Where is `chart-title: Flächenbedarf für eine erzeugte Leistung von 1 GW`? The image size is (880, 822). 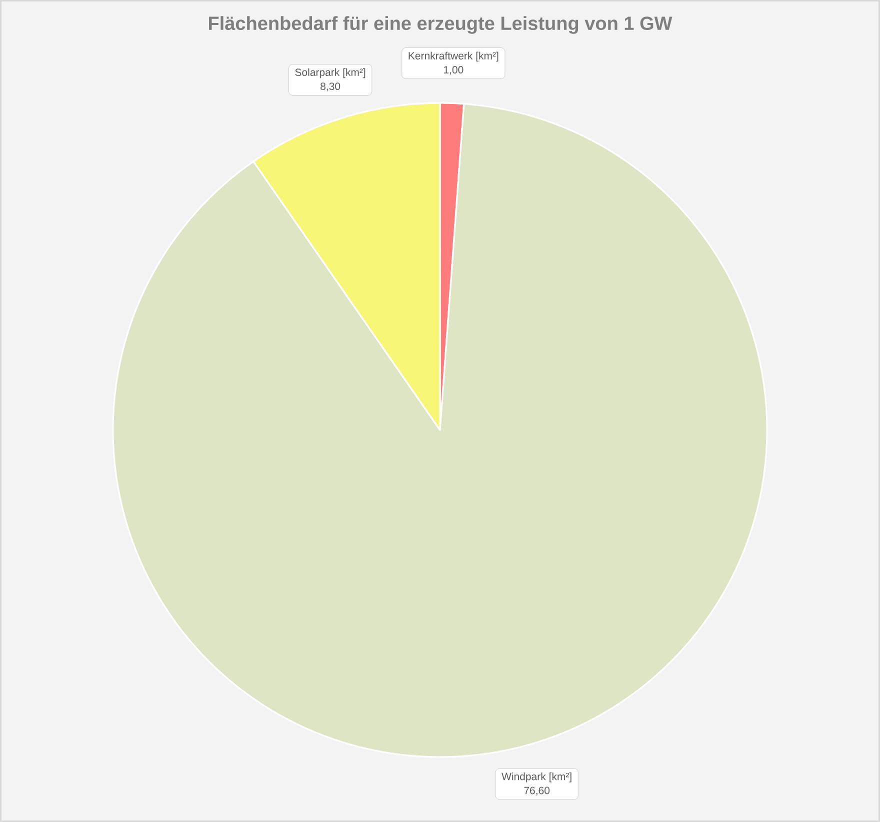
chart-title: Flächenbedarf für eine erzeugte Leistung von 1 GW is located at coordinates (440, 25).